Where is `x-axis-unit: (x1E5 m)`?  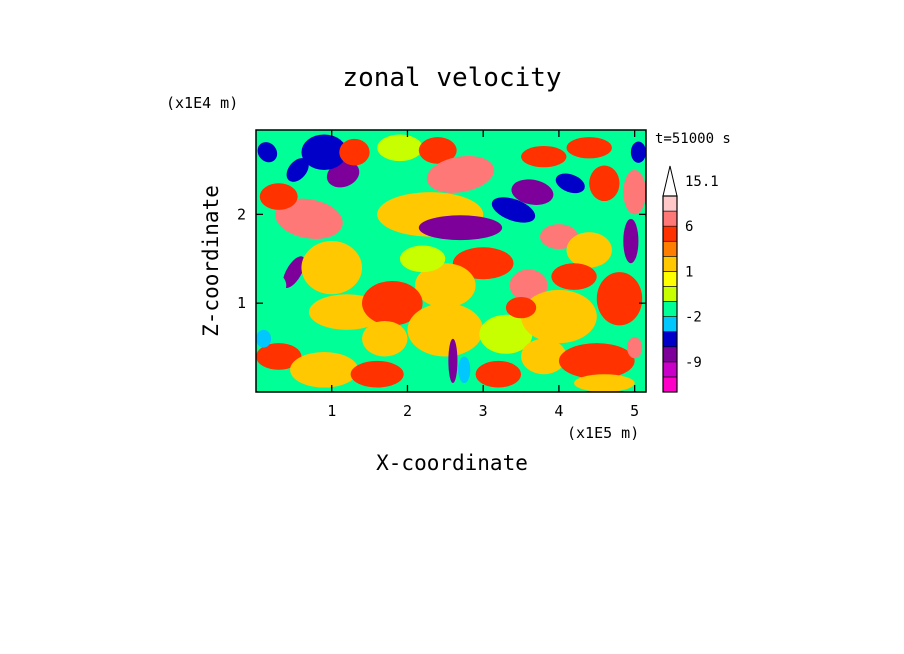 x-axis-unit: (x1E5 m) is located at coordinates (603, 433).